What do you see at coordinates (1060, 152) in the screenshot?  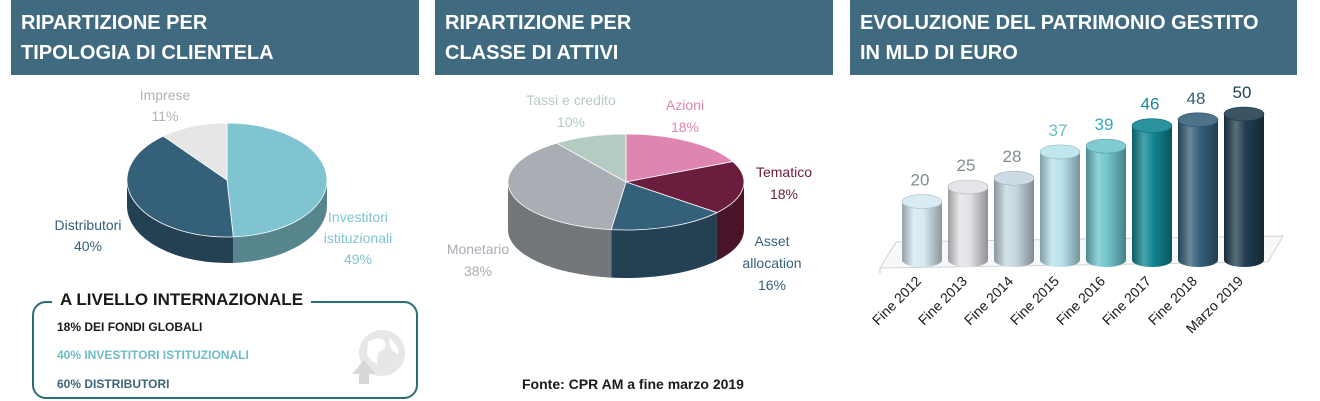 I see `bar-top-fine-2015` at bounding box center [1060, 152].